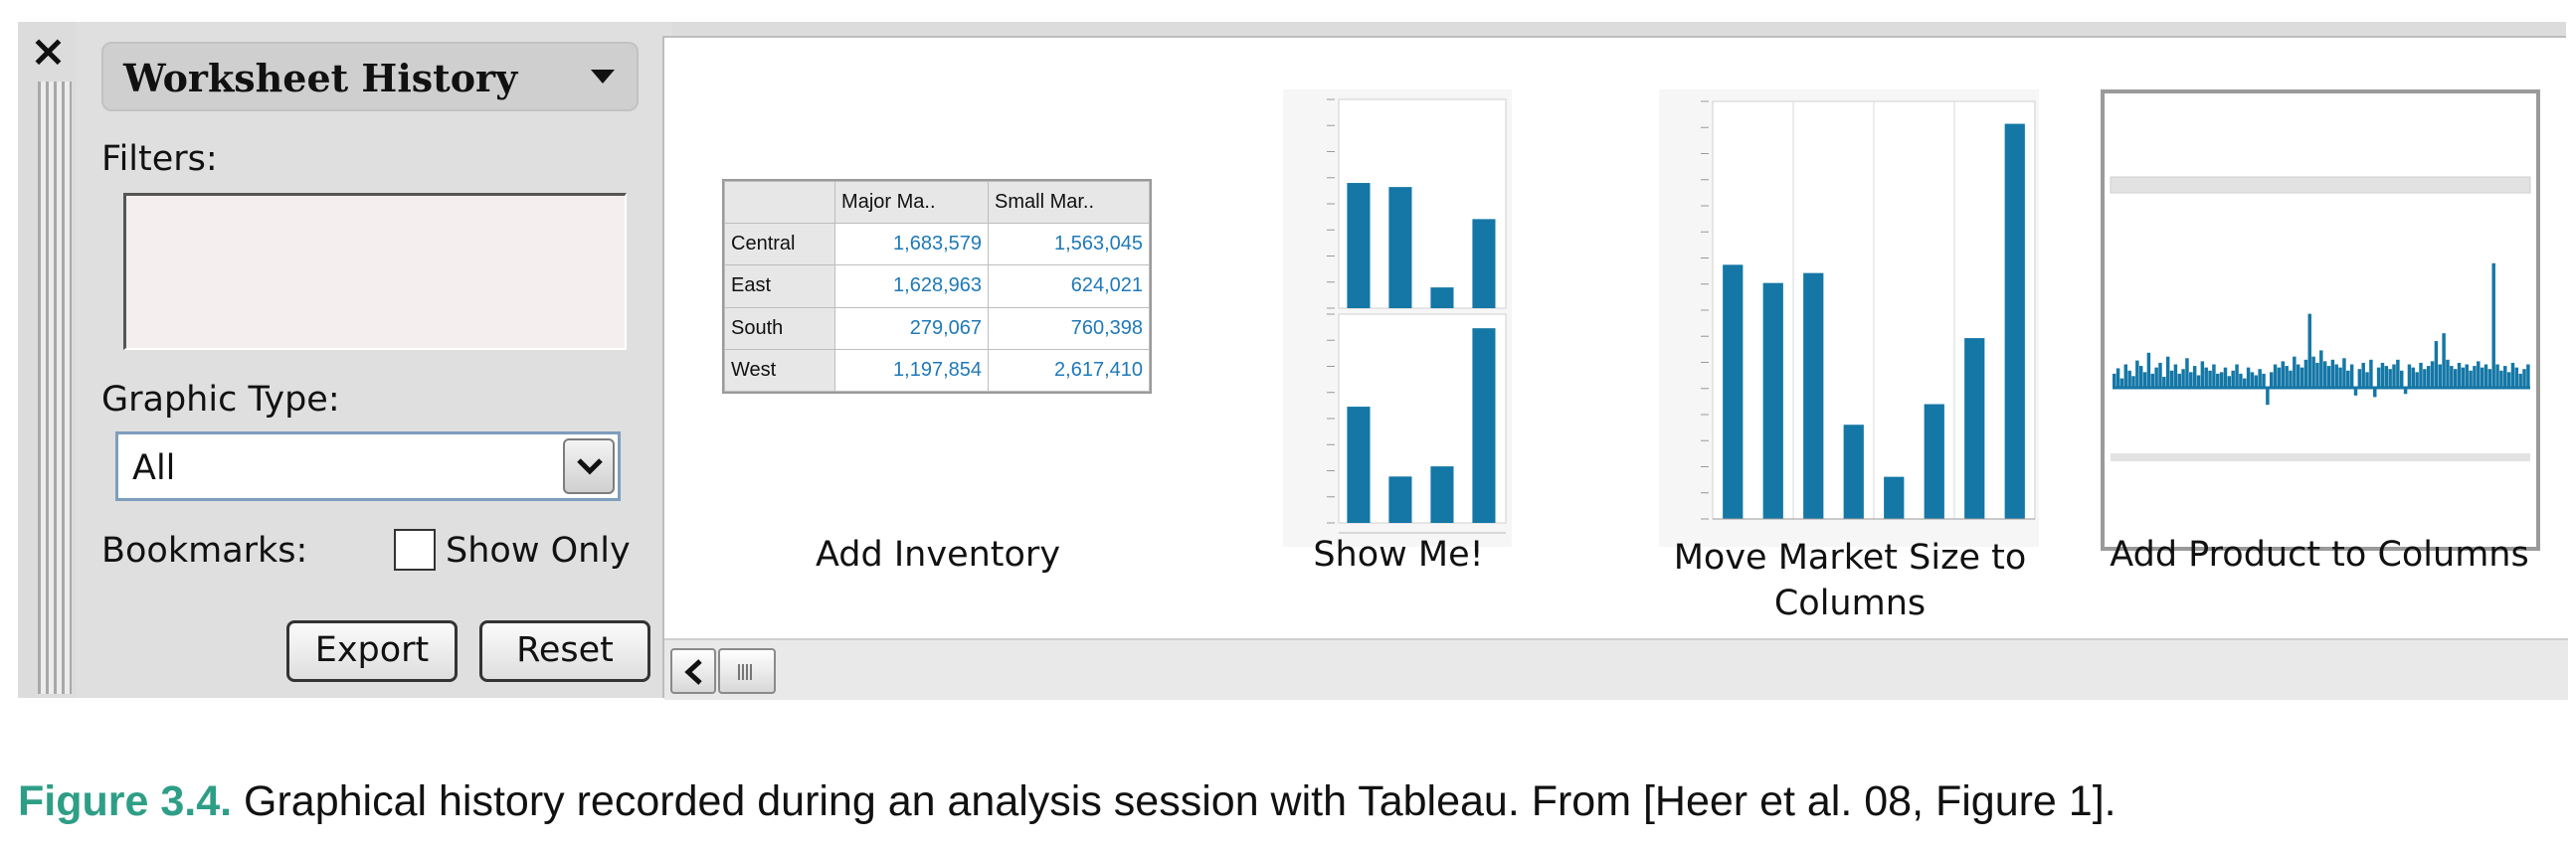 Image resolution: width=2576 pixels, height=851 pixels. Describe the element at coordinates (415, 550) in the screenshot. I see `show-only-checkbox` at that location.